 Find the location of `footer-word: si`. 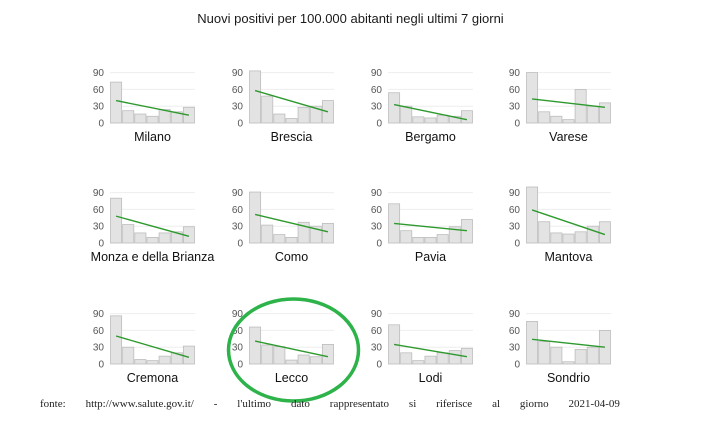

footer-word: si is located at coordinates (412, 404).